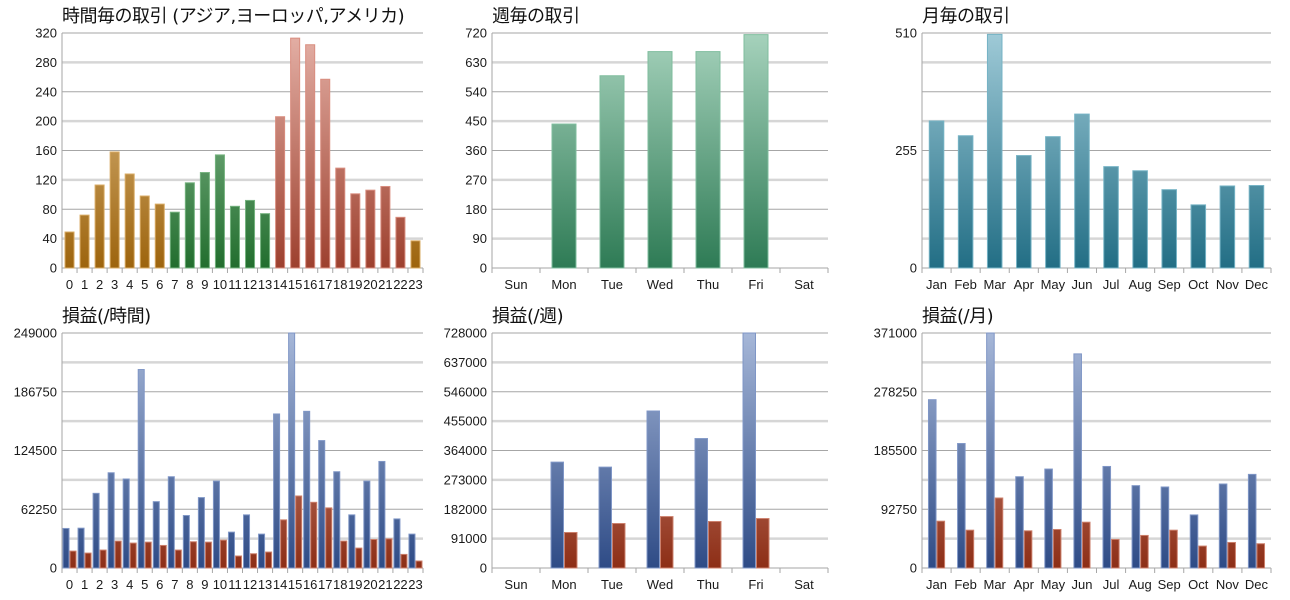 The height and width of the screenshot is (600, 1290). I want to click on x-tick-label: 0, so click(69, 284).